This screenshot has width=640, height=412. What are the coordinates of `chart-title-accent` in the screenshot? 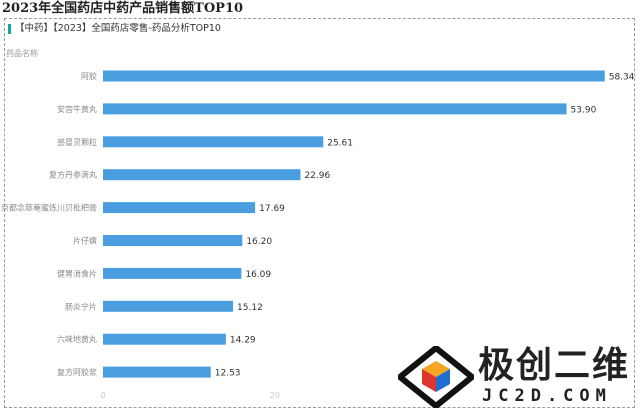 It's located at (9, 29).